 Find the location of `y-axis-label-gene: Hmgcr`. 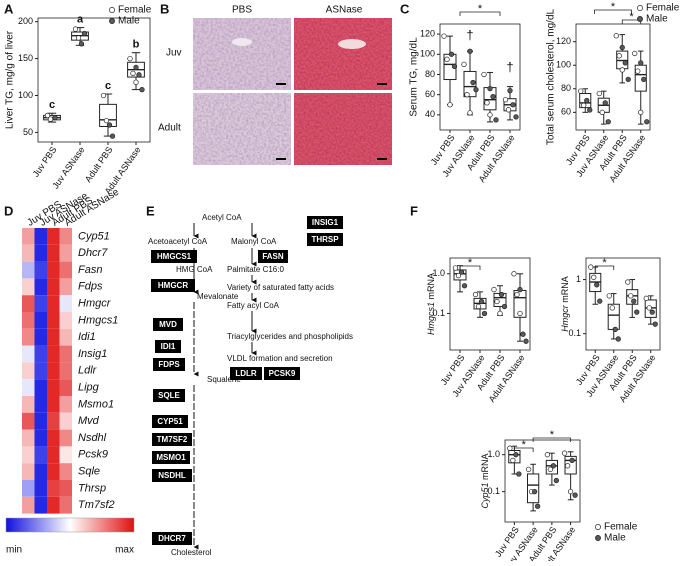

y-axis-label-gene: Hmgcr is located at coordinates (565, 318).